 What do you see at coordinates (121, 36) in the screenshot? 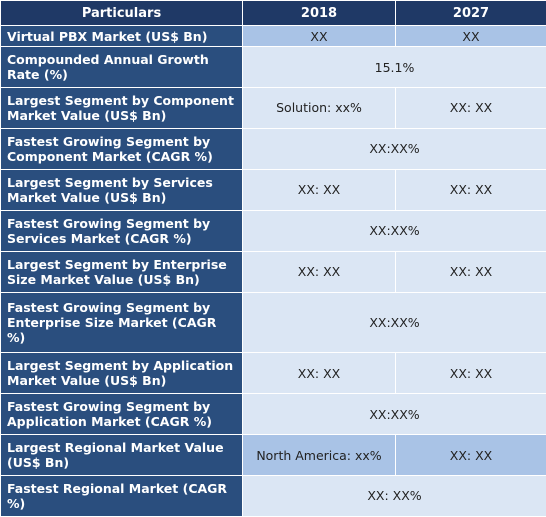
I see `row-label: Virtual PBX Market (US$ Bn)` at bounding box center [121, 36].